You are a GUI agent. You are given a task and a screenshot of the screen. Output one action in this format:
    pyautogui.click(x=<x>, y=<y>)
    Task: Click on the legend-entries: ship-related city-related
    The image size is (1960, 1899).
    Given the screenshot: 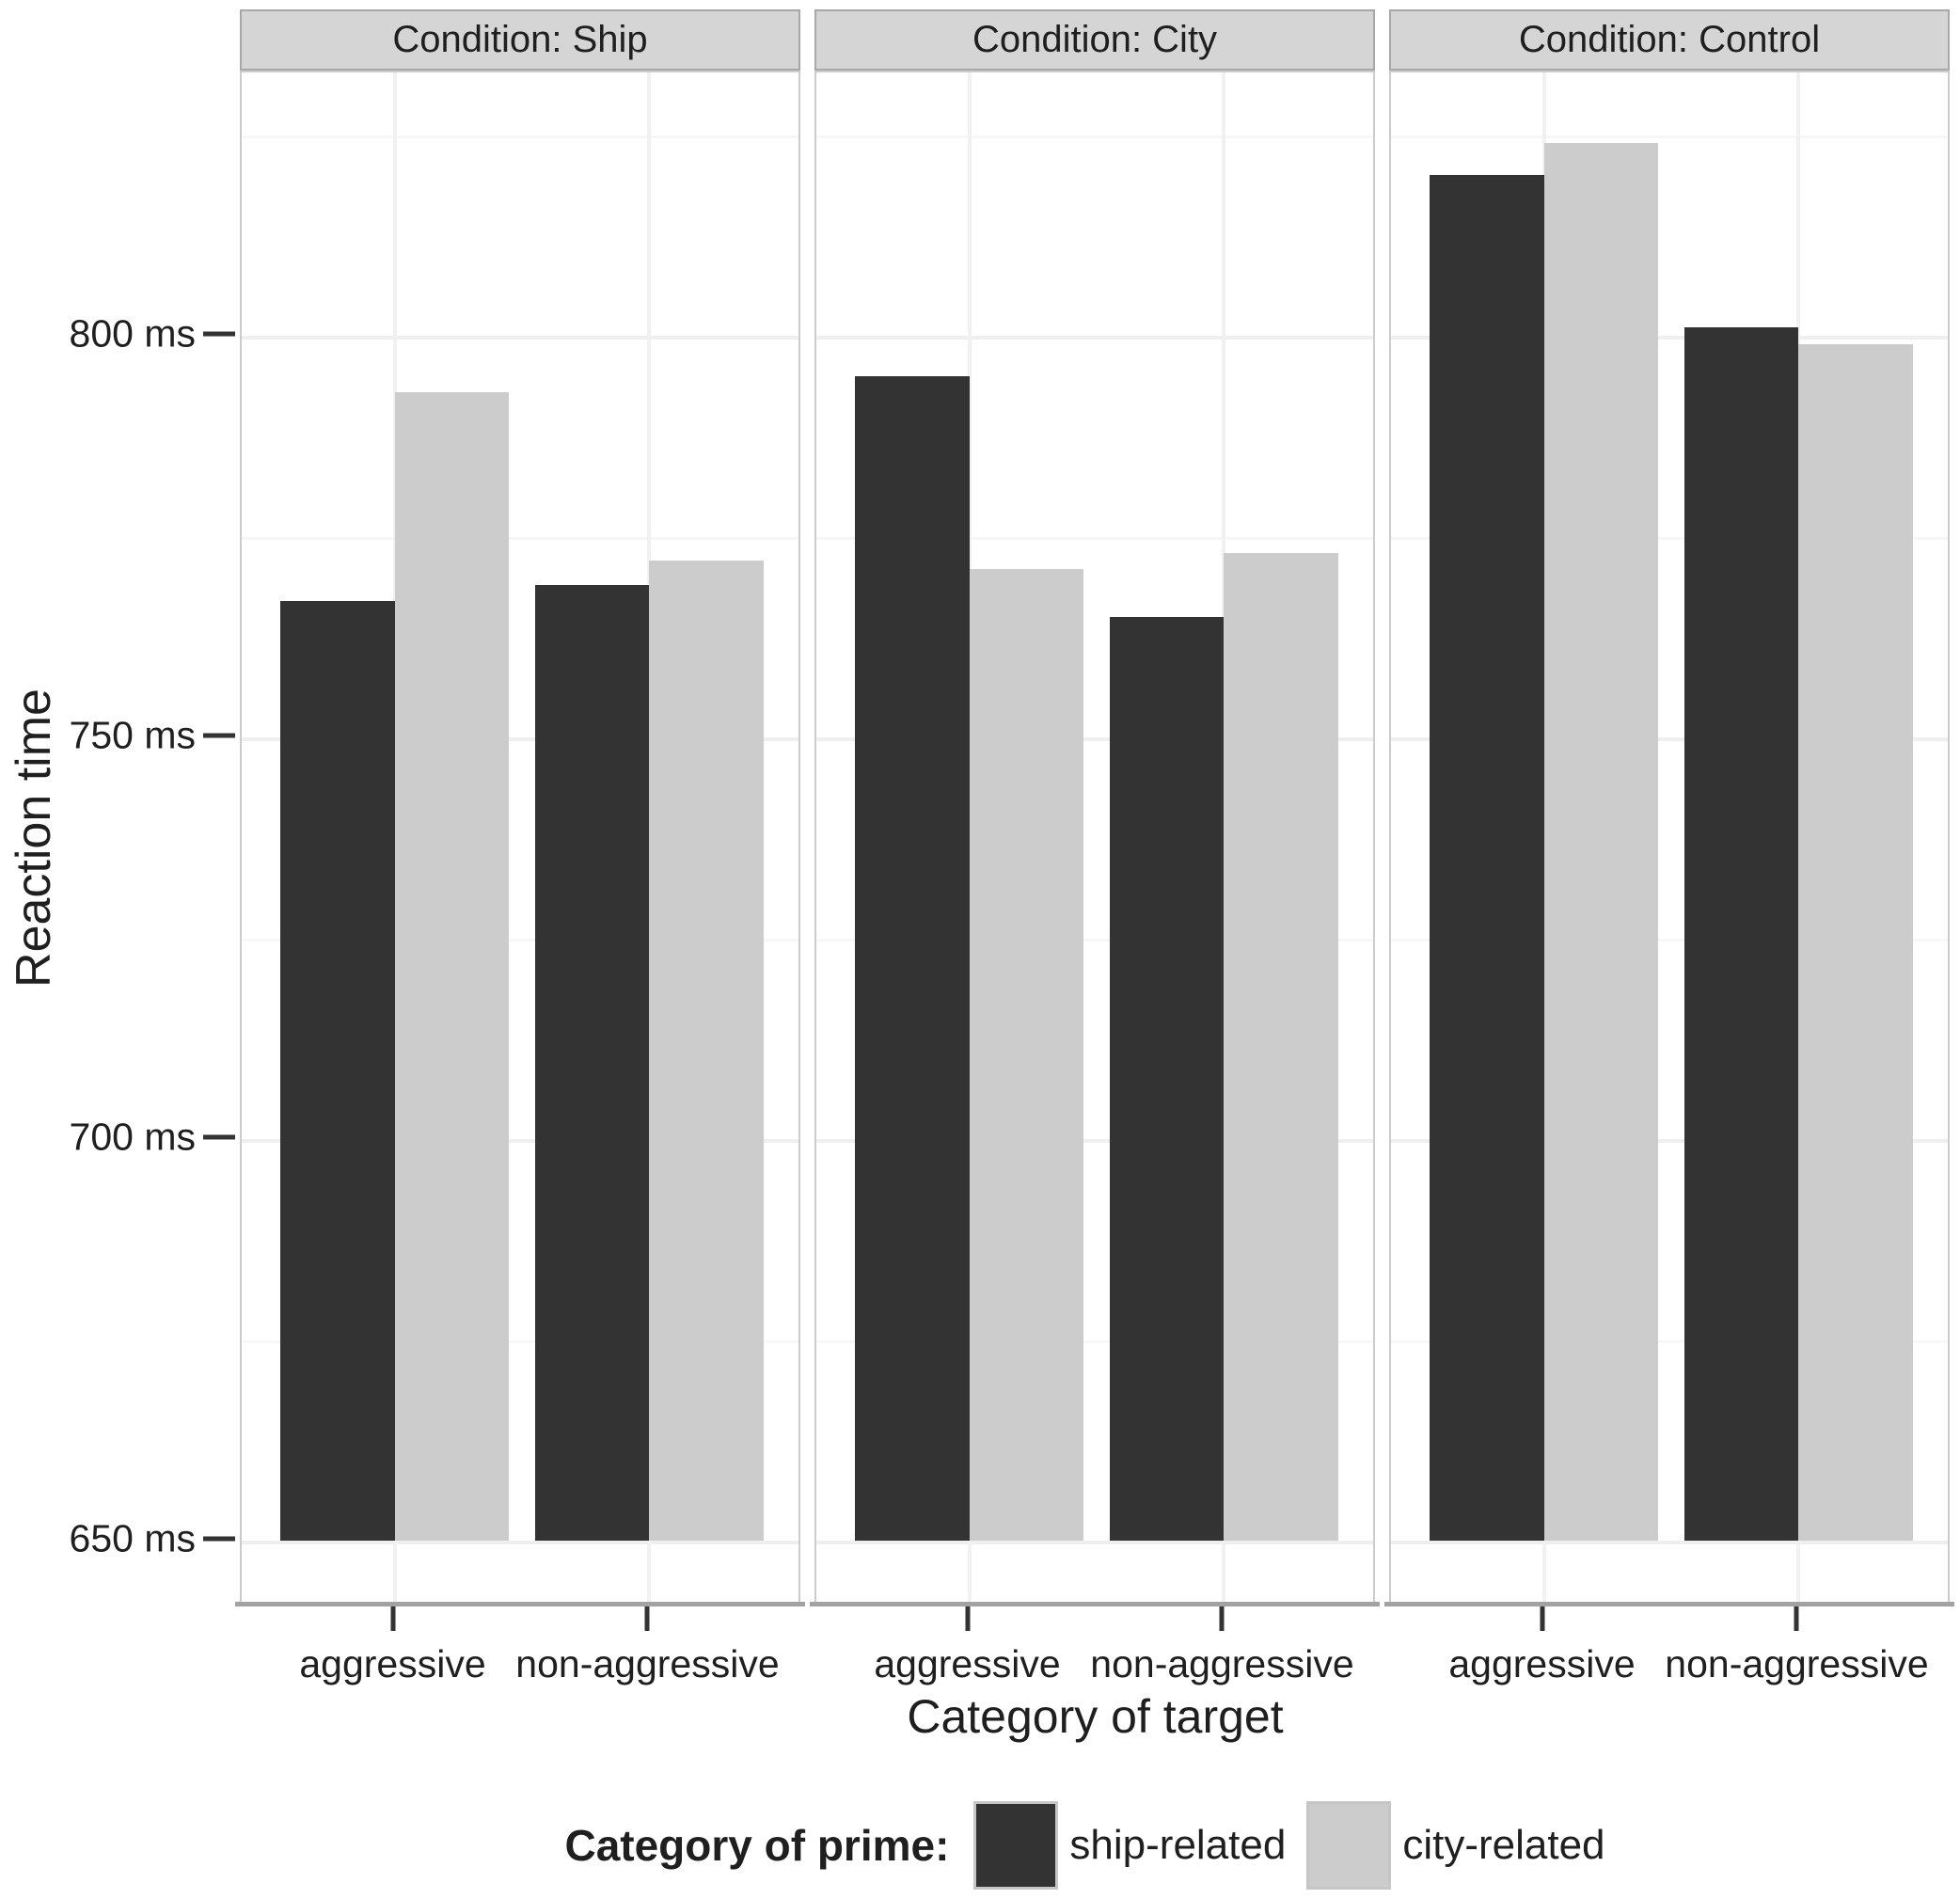 What is the action you would take?
    pyautogui.click(x=1299, y=1845)
    